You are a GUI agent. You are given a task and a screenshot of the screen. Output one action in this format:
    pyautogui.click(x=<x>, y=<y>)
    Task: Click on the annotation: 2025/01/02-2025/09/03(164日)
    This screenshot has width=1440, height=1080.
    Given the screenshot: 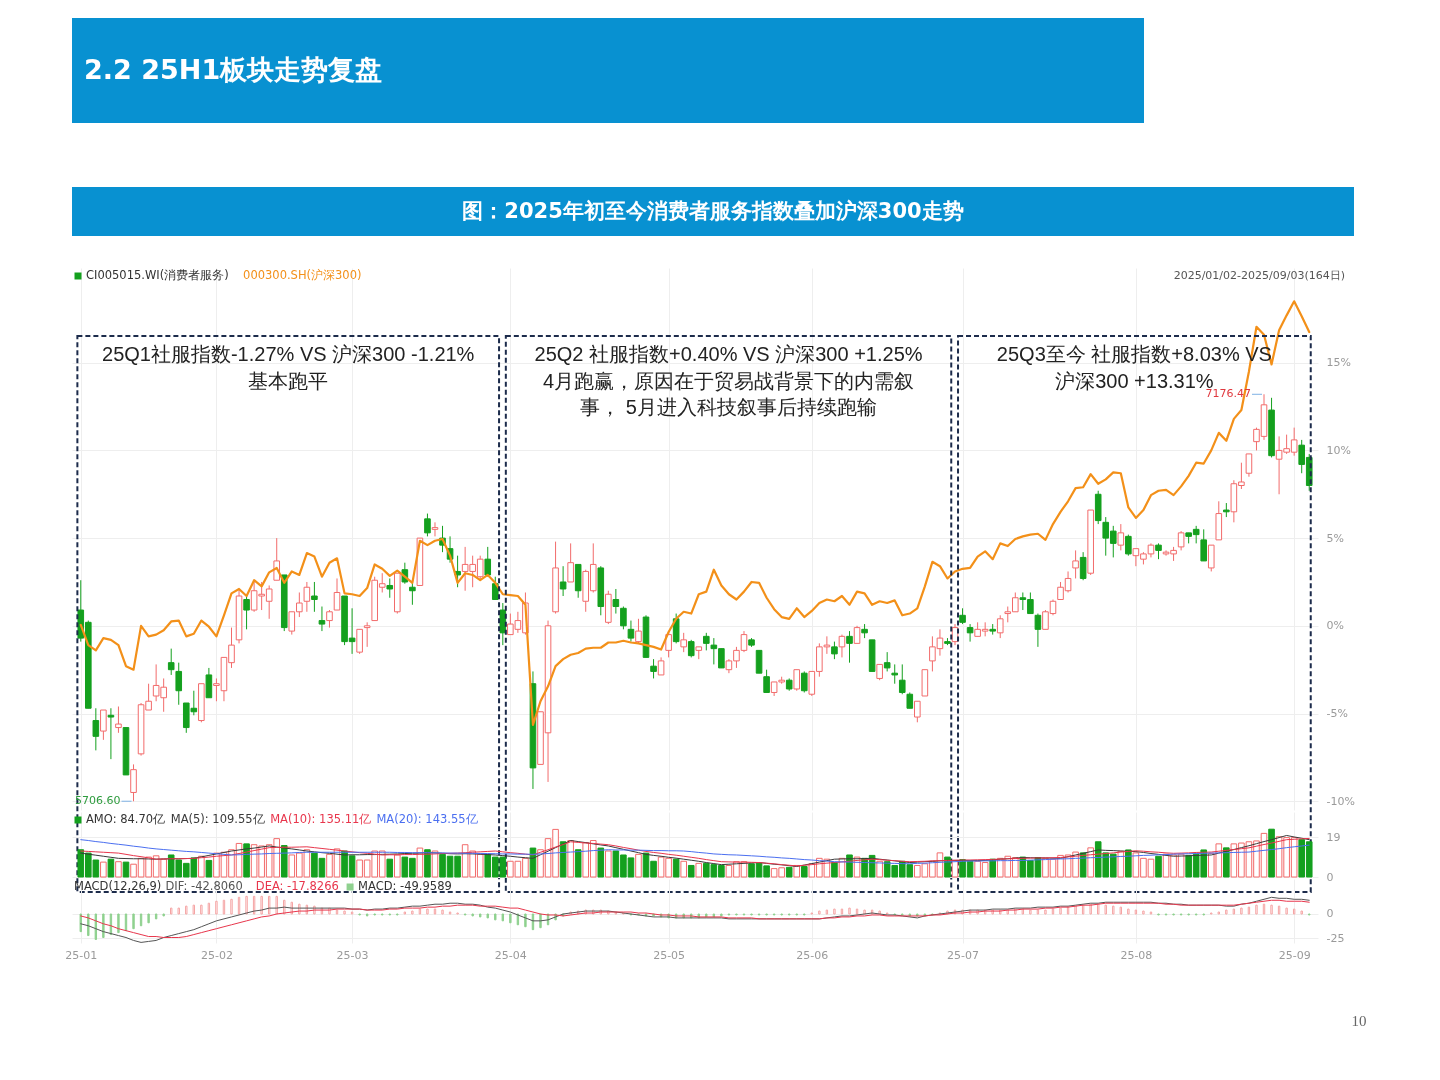 What is the action you would take?
    pyautogui.click(x=1259, y=275)
    